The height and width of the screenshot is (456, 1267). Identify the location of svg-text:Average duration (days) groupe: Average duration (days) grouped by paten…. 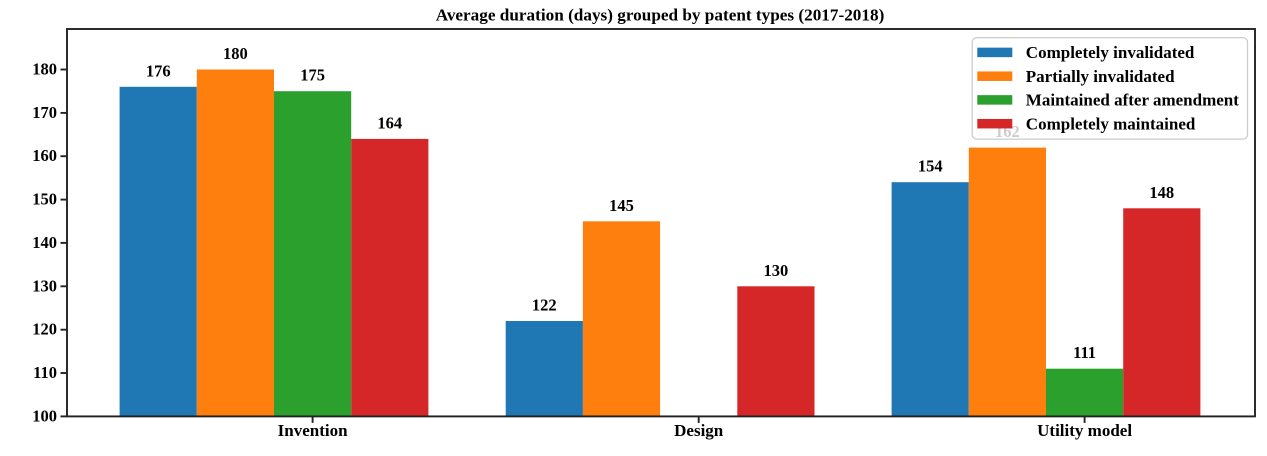
(660, 14).